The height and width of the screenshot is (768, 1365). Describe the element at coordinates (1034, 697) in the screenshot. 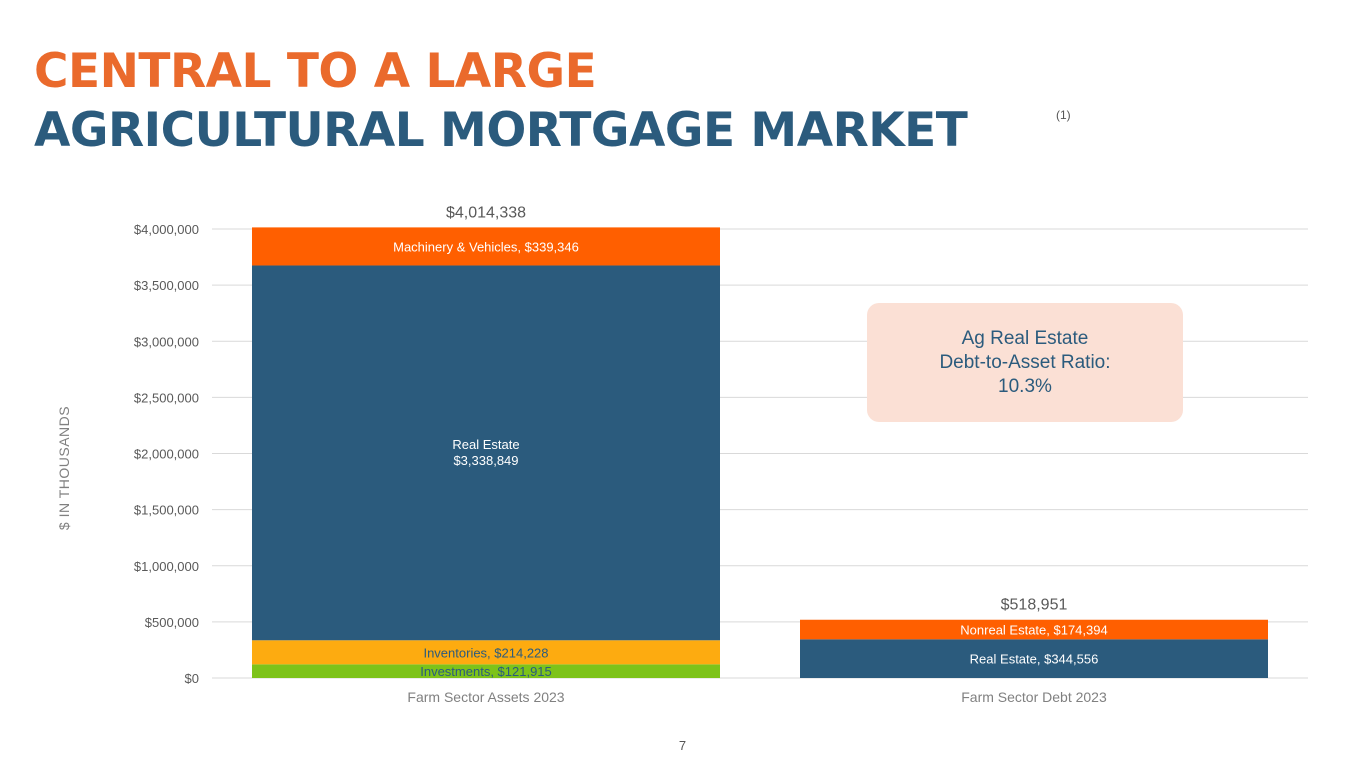

I see `x-category-label: Farm Sector Debt 2023` at that location.